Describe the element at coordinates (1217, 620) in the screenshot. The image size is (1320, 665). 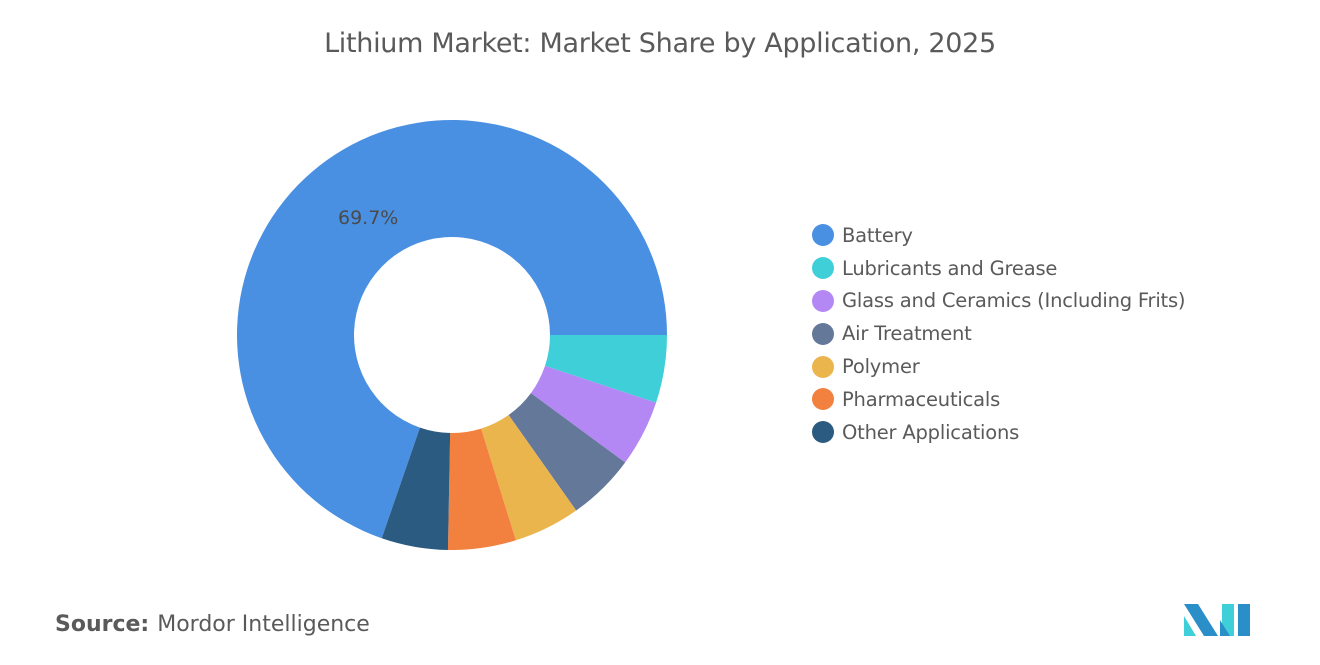
I see `mordor-logo` at that location.